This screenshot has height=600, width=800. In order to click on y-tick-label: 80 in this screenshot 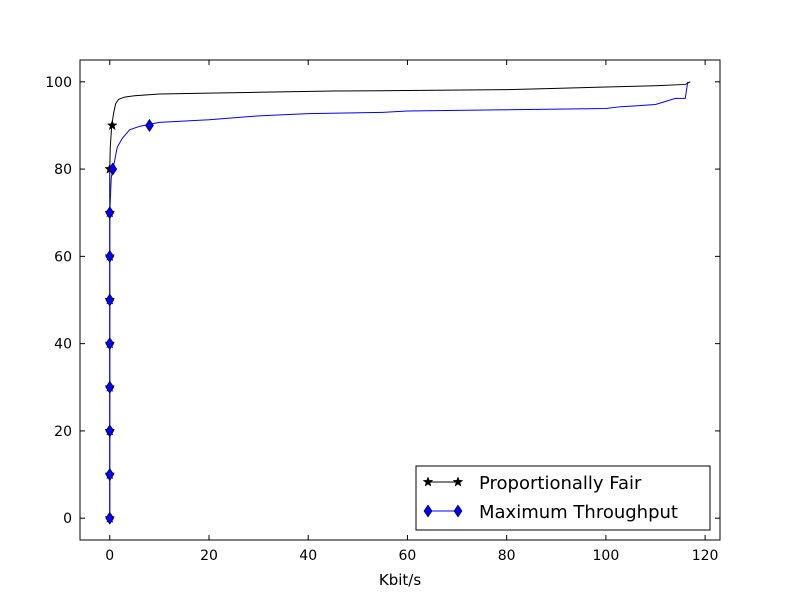, I will do `click(63, 170)`.